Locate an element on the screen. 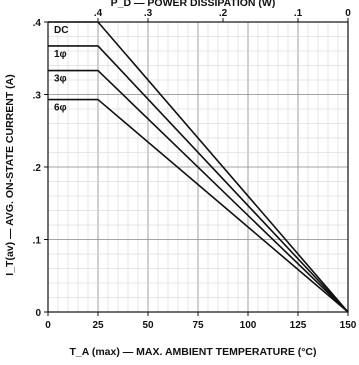 This screenshot has width=359, height=365. x-tick-label: 50 is located at coordinates (148, 325).